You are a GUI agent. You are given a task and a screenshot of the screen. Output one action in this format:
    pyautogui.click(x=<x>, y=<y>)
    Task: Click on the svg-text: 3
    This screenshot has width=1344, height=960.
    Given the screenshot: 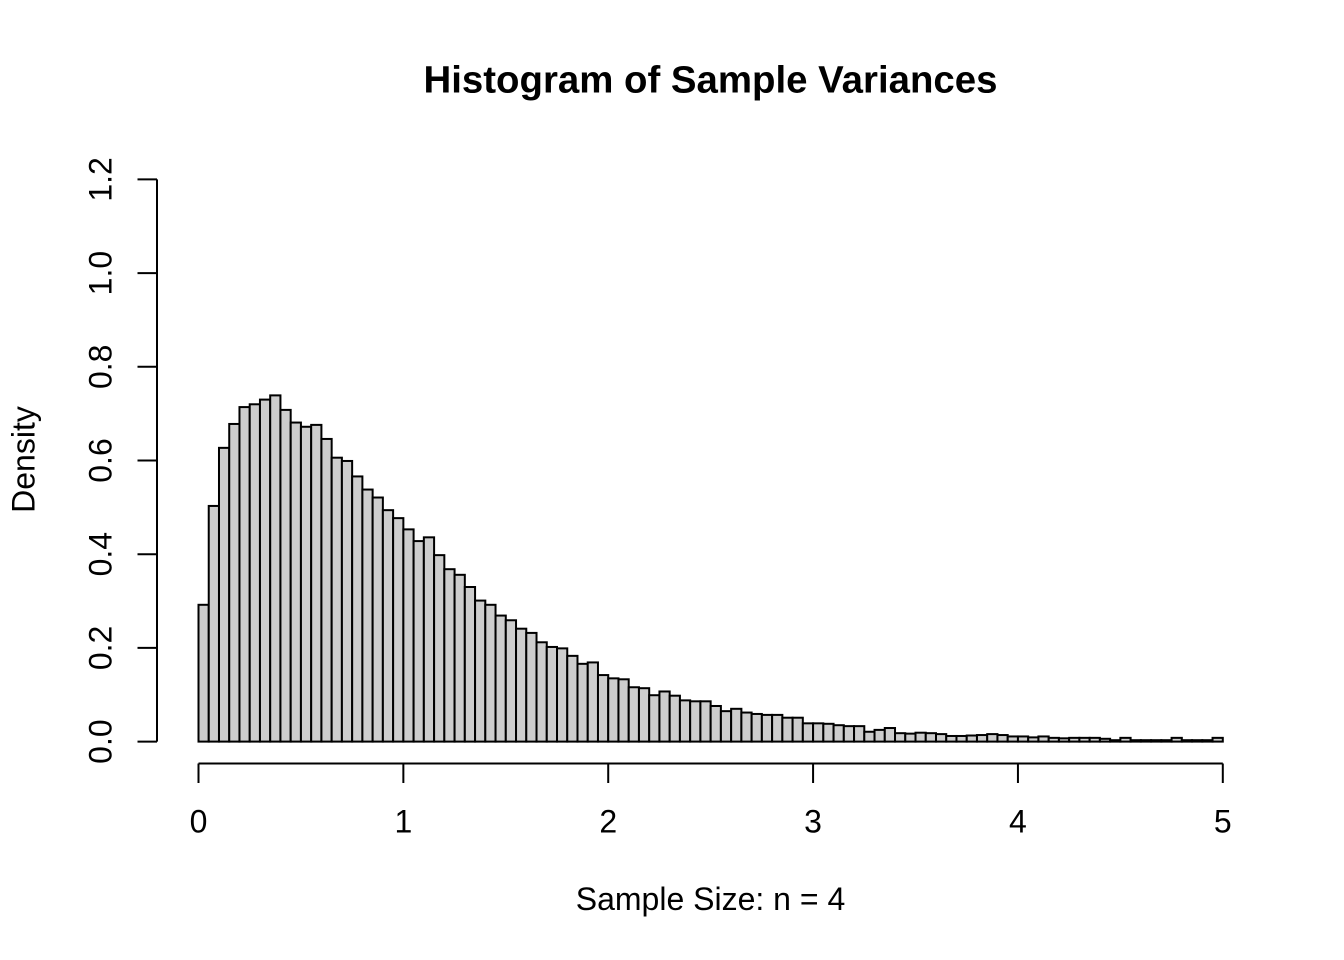 What is the action you would take?
    pyautogui.click(x=813, y=821)
    